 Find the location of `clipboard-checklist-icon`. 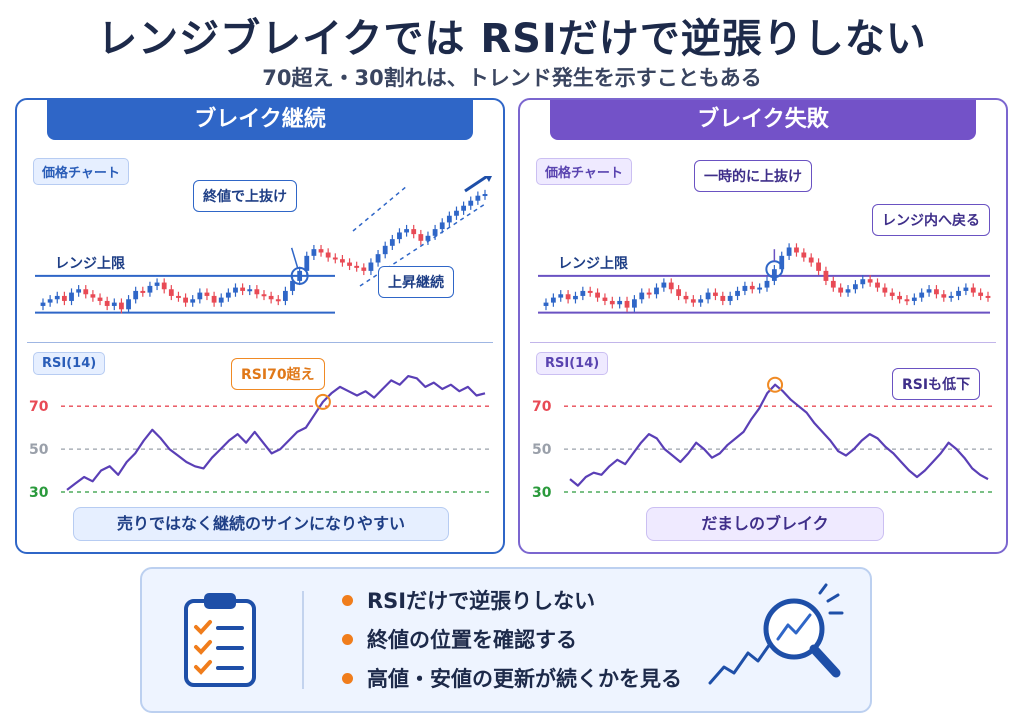

clipboard-checklist-icon is located at coordinates (220, 640).